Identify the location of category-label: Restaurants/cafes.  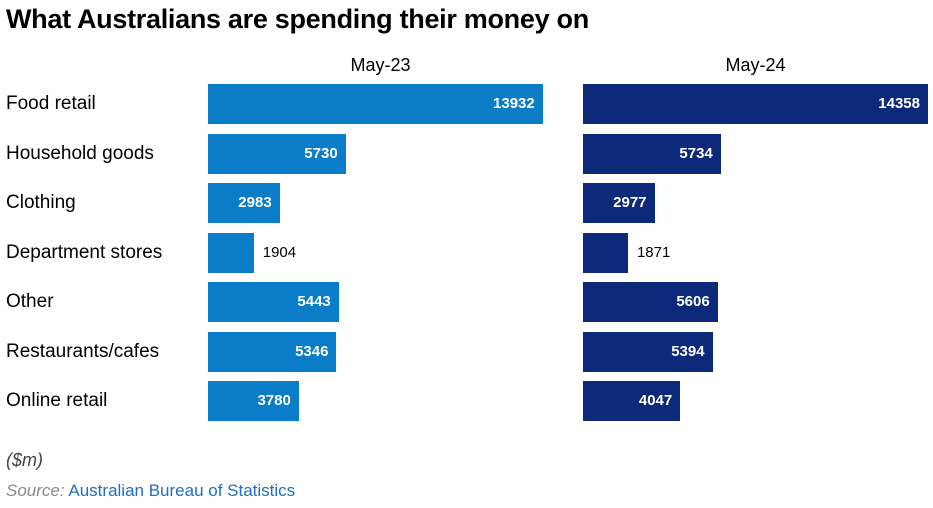
(83, 351).